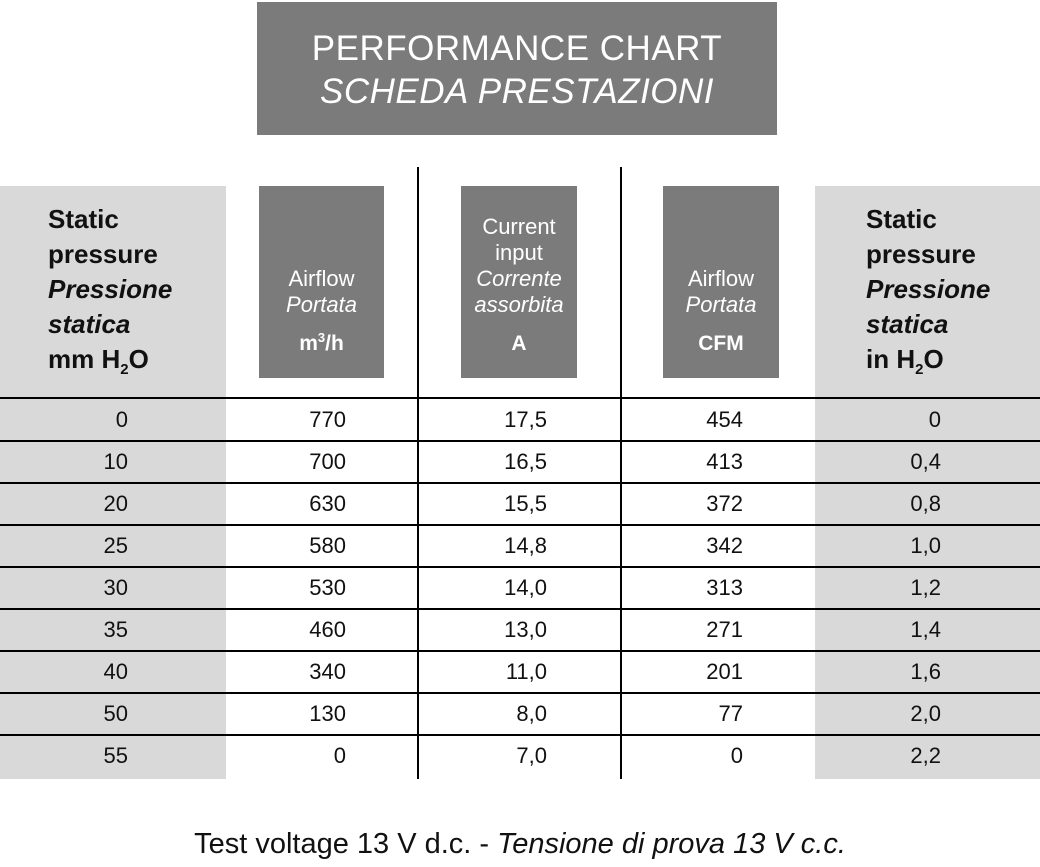  I want to click on cell-static-pressure-mm: 55, so click(115, 755).